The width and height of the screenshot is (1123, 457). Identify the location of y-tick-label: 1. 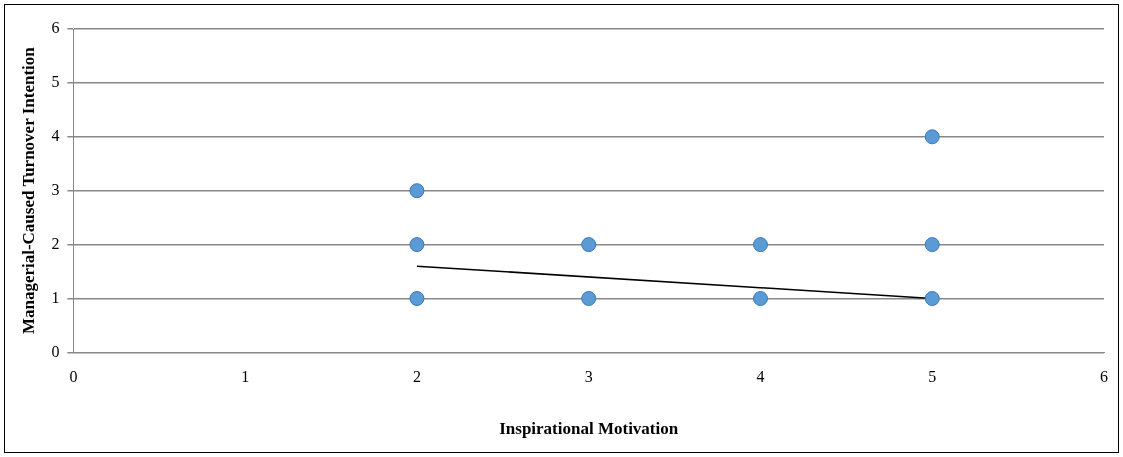
(55, 297).